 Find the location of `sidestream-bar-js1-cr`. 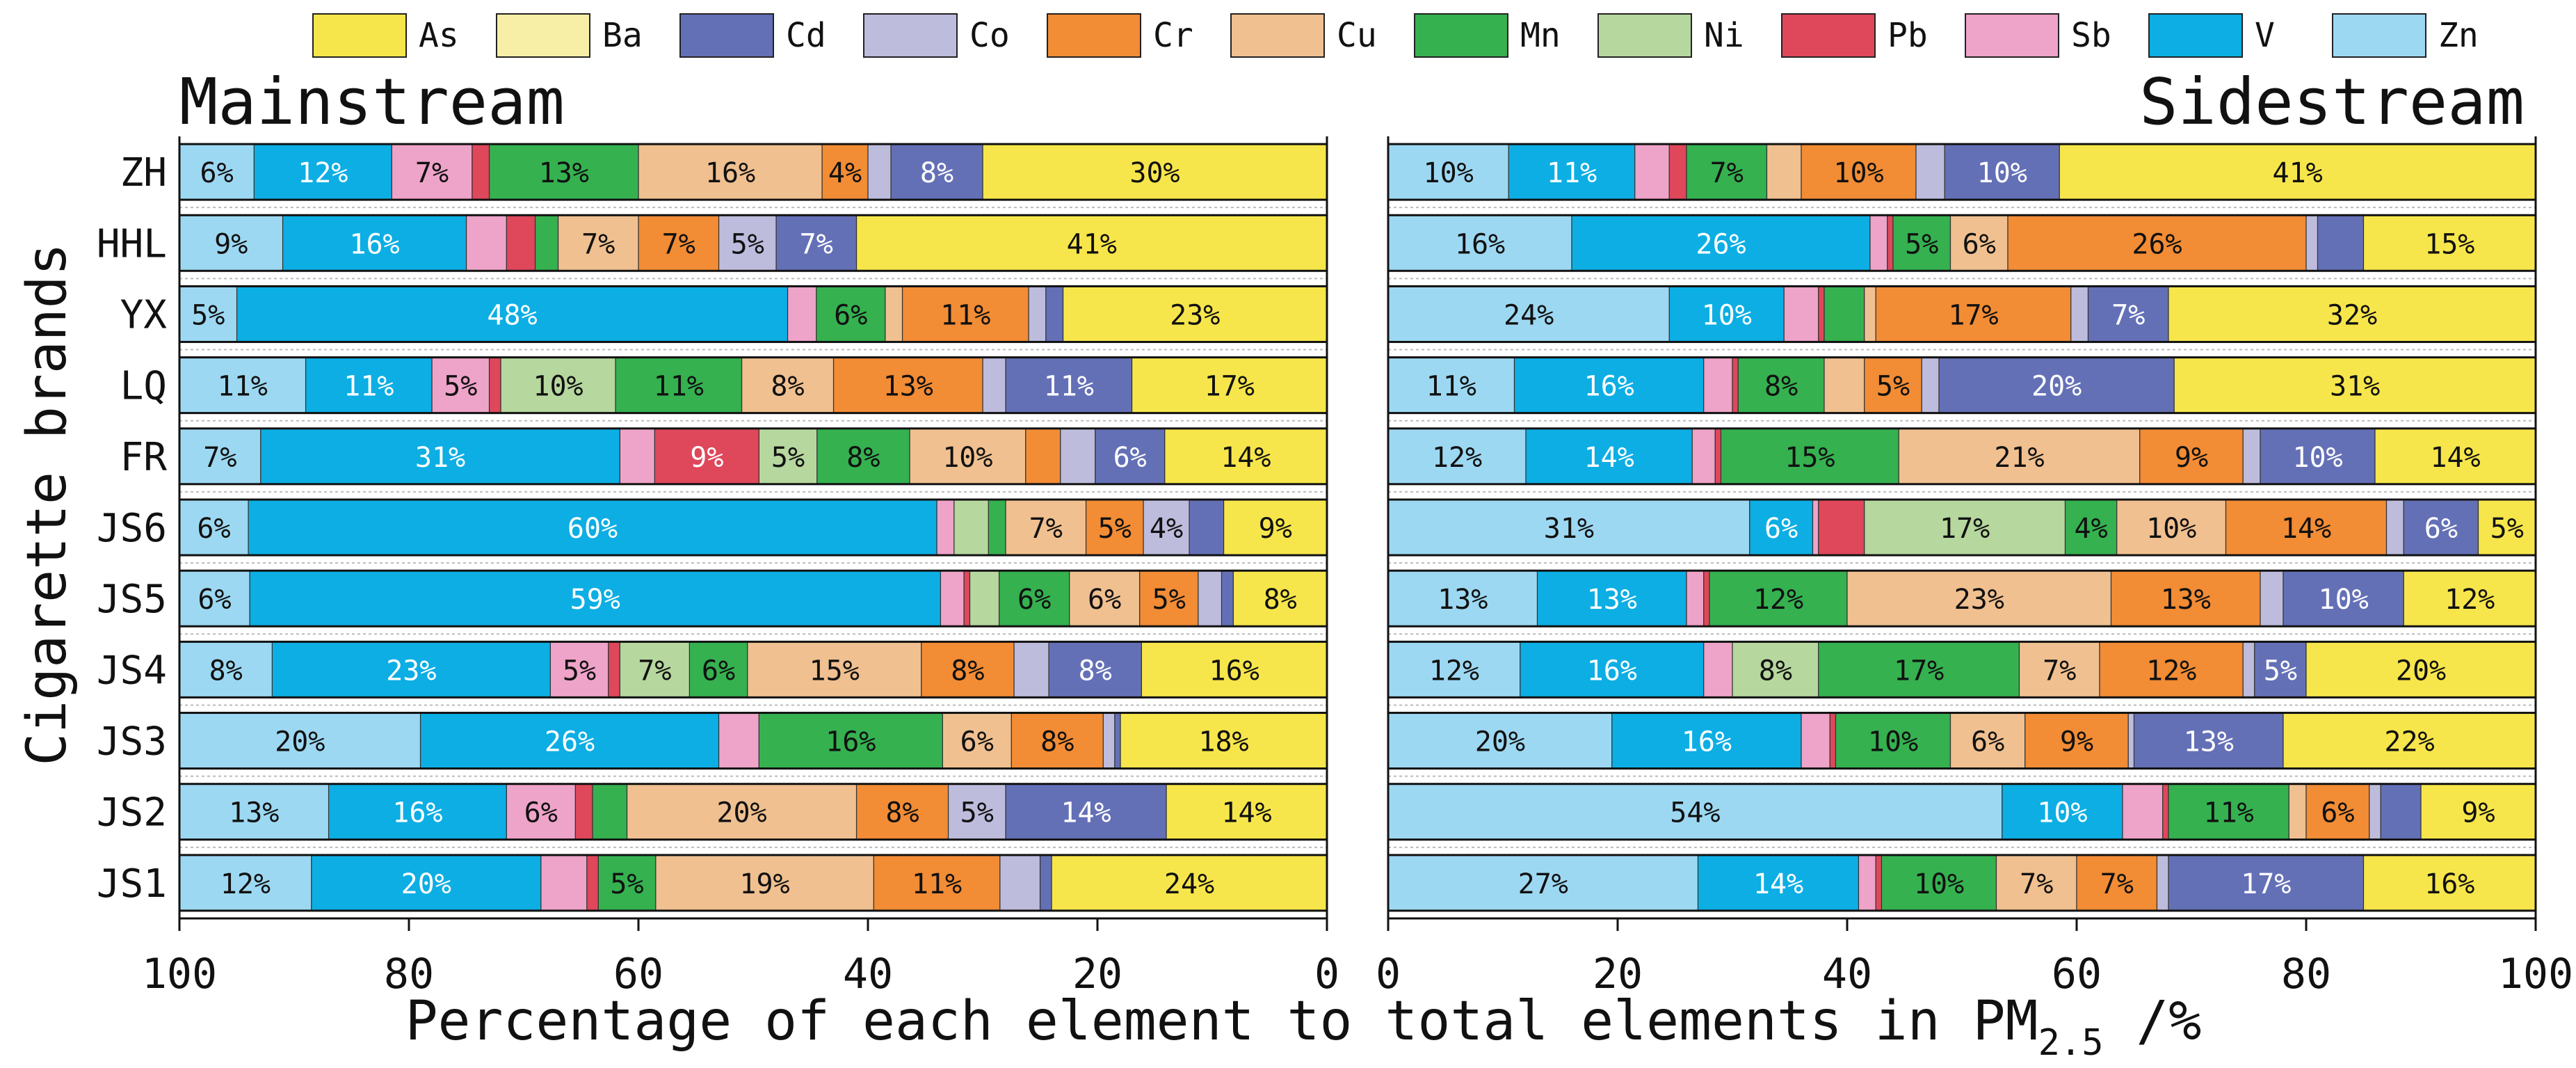

sidestream-bar-js1-cr is located at coordinates (2117, 883).